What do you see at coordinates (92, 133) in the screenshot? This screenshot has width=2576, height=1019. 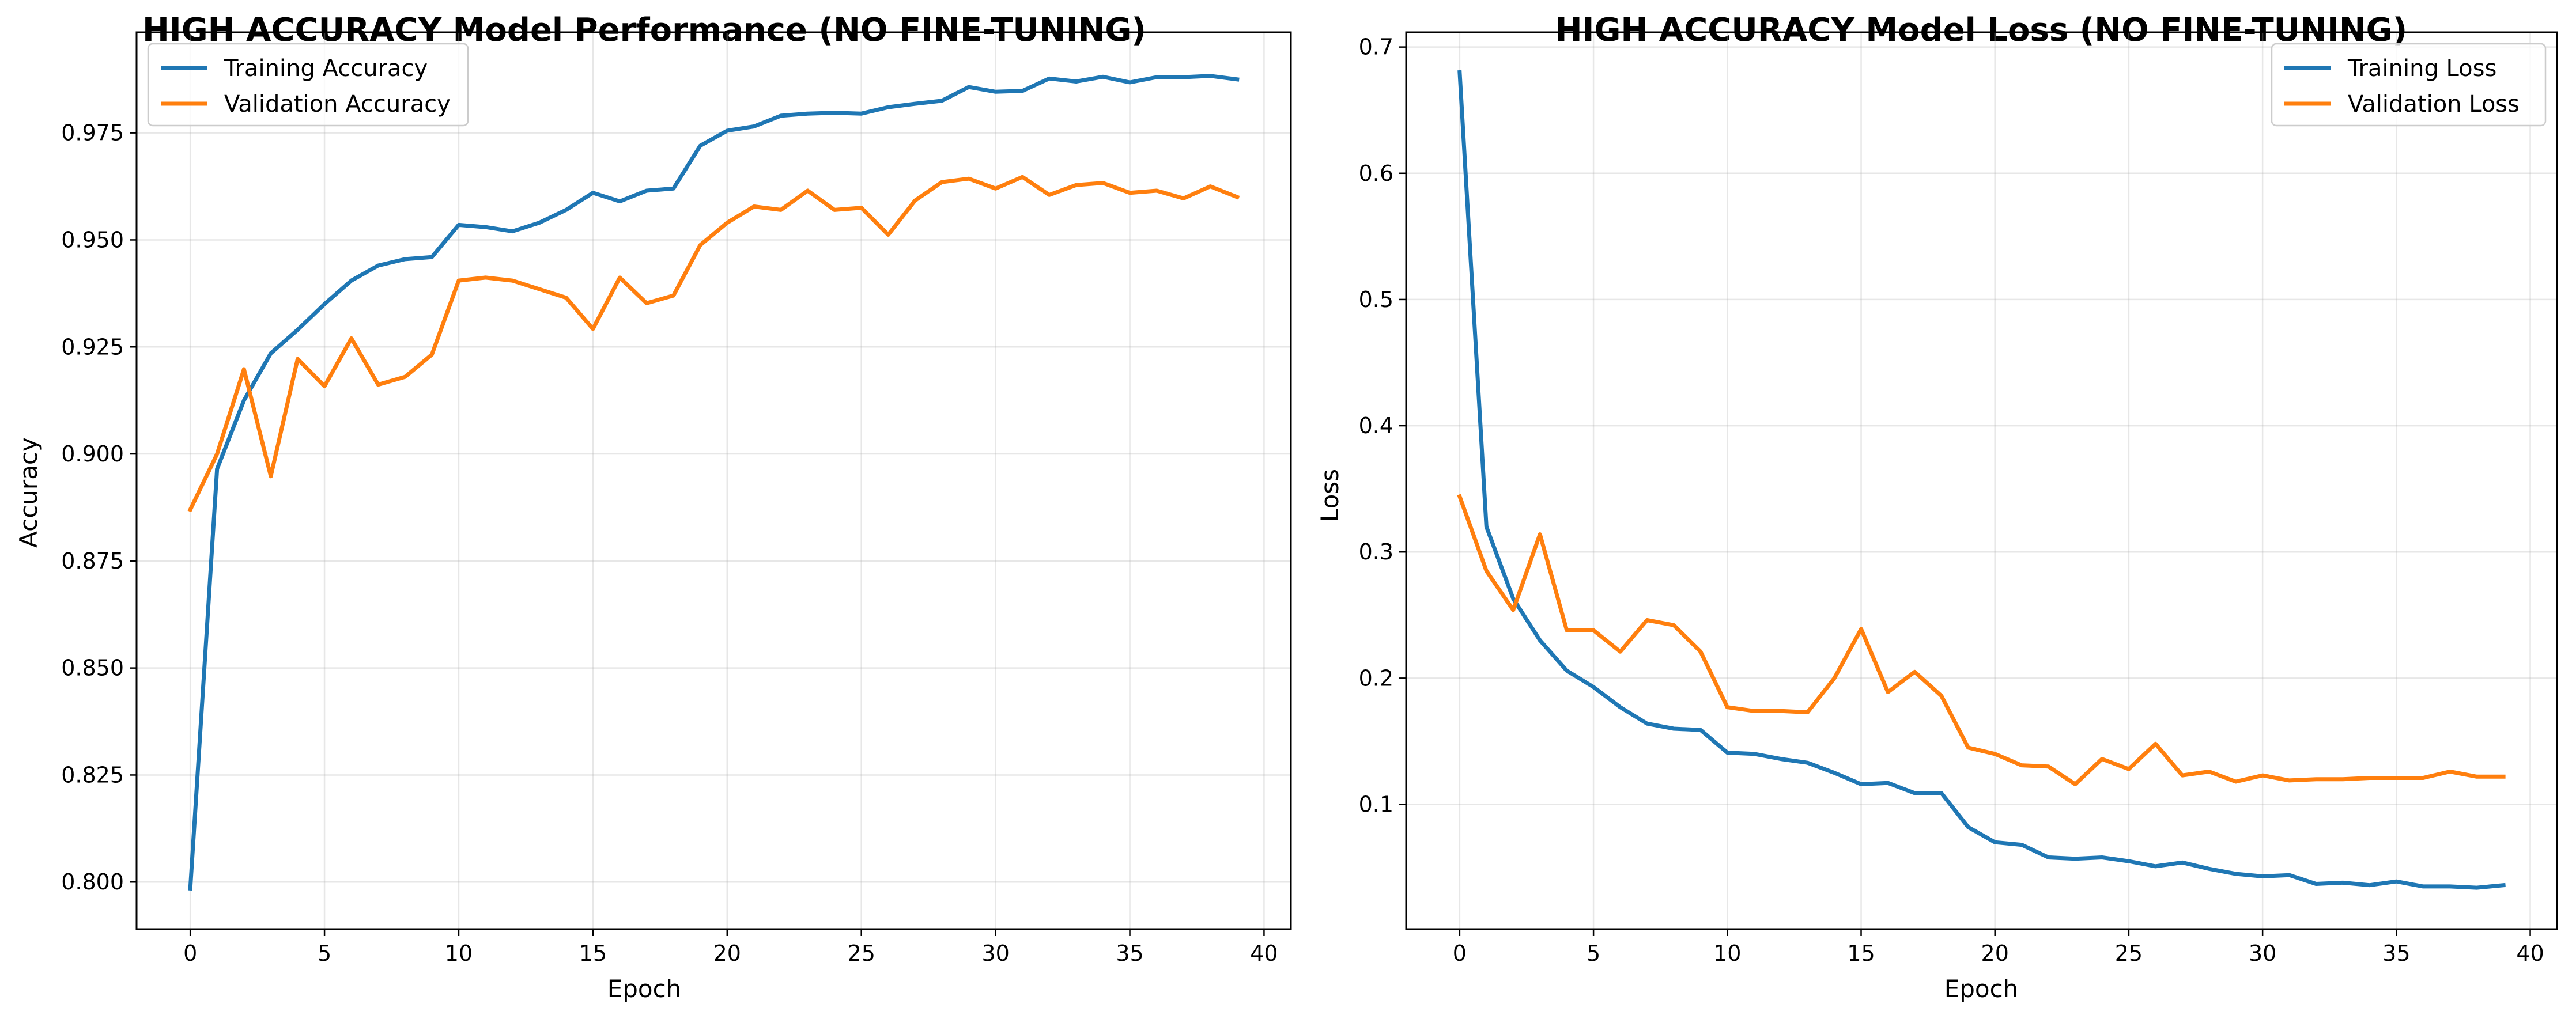 I see `accuracy-y-tick-label: 0.975` at bounding box center [92, 133].